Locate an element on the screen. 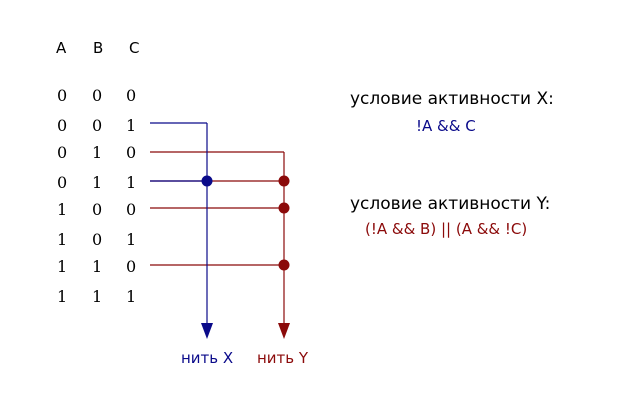 The height and width of the screenshot is (404, 631). column-header-a: A is located at coordinates (61, 48).